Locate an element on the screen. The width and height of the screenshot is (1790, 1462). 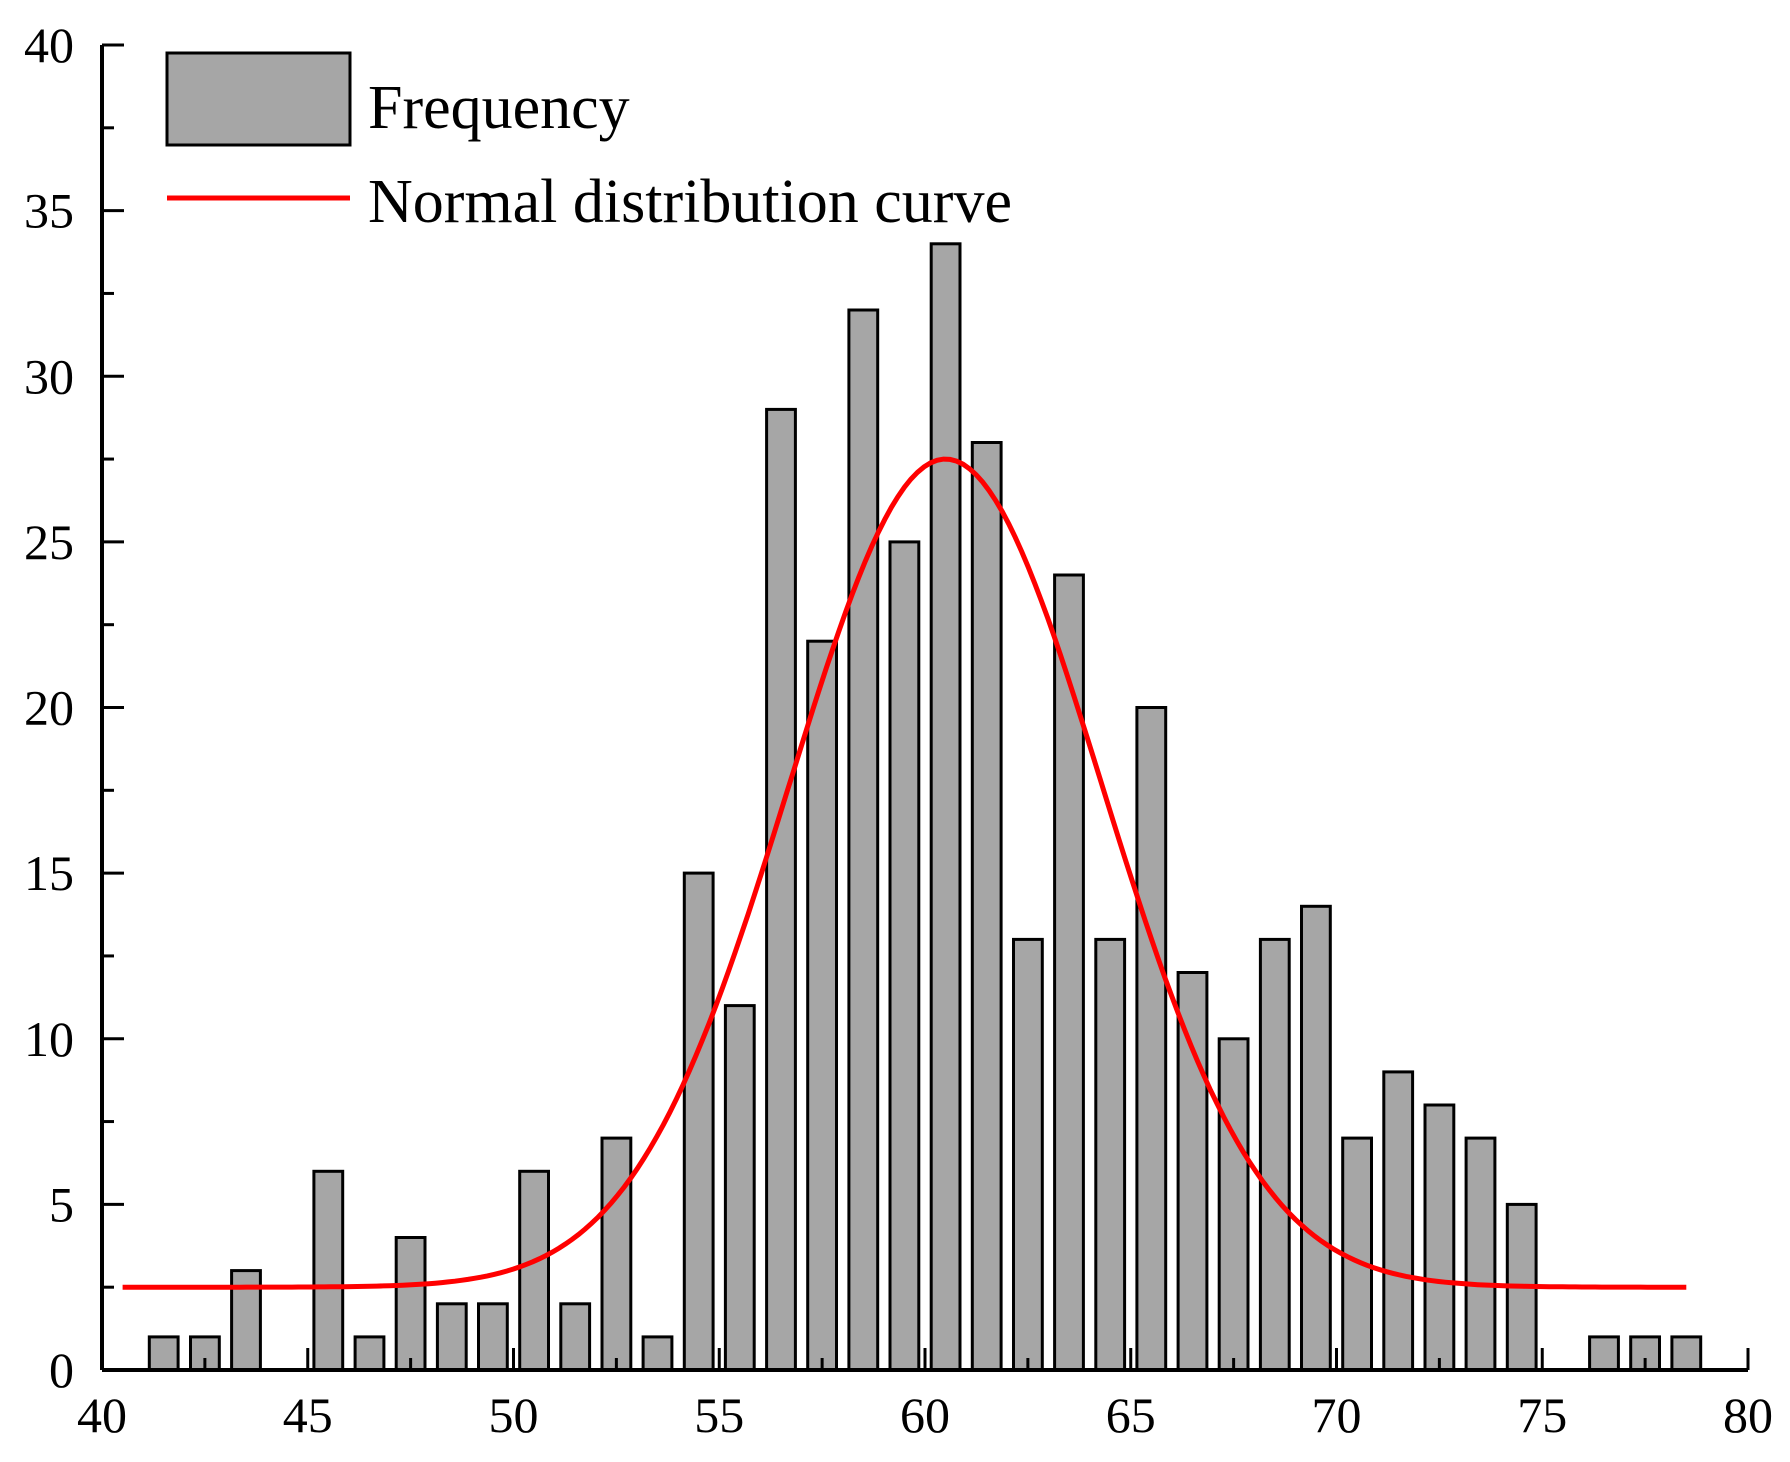
y-tick-label: 30 is located at coordinates (49, 376).